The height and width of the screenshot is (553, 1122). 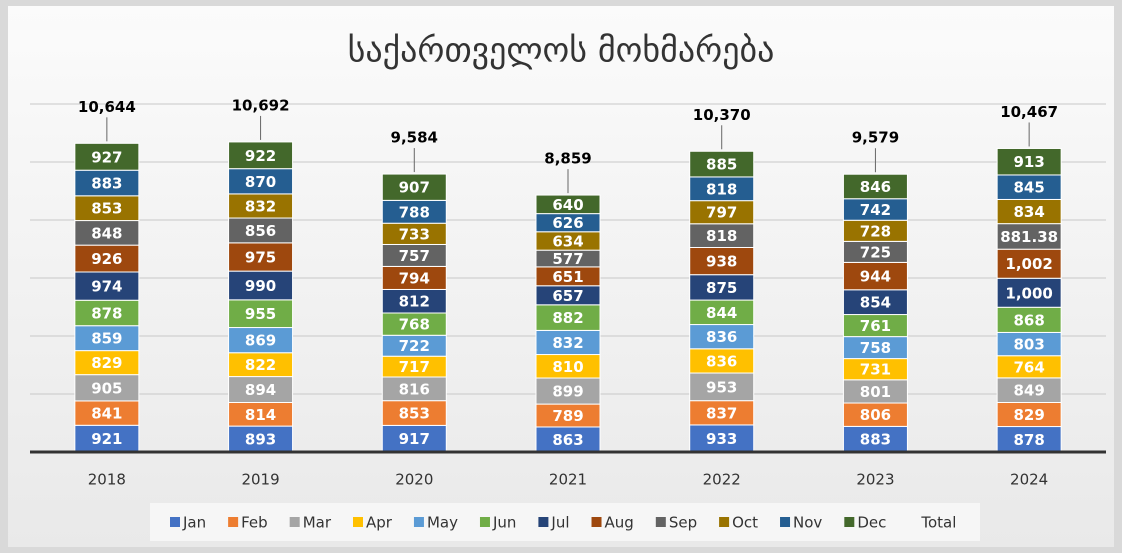 What do you see at coordinates (567, 159) in the screenshot?
I see `total-label: 8,859` at bounding box center [567, 159].